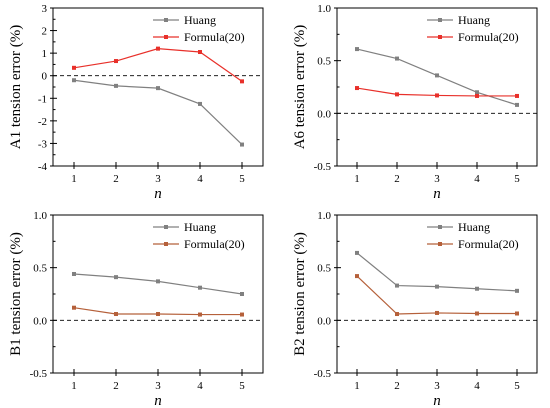 The height and width of the screenshot is (408, 550). Describe the element at coordinates (42, 99) in the screenshot. I see `y-tick-label: -1` at that location.